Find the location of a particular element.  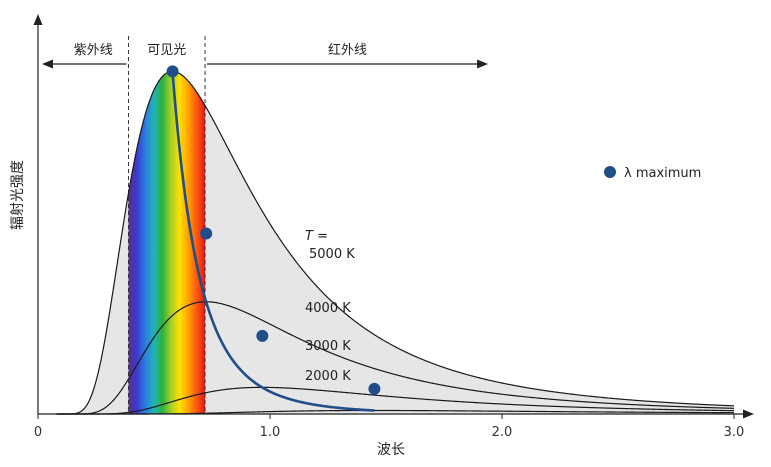

visible-region-label: 可见光 is located at coordinates (166, 50).